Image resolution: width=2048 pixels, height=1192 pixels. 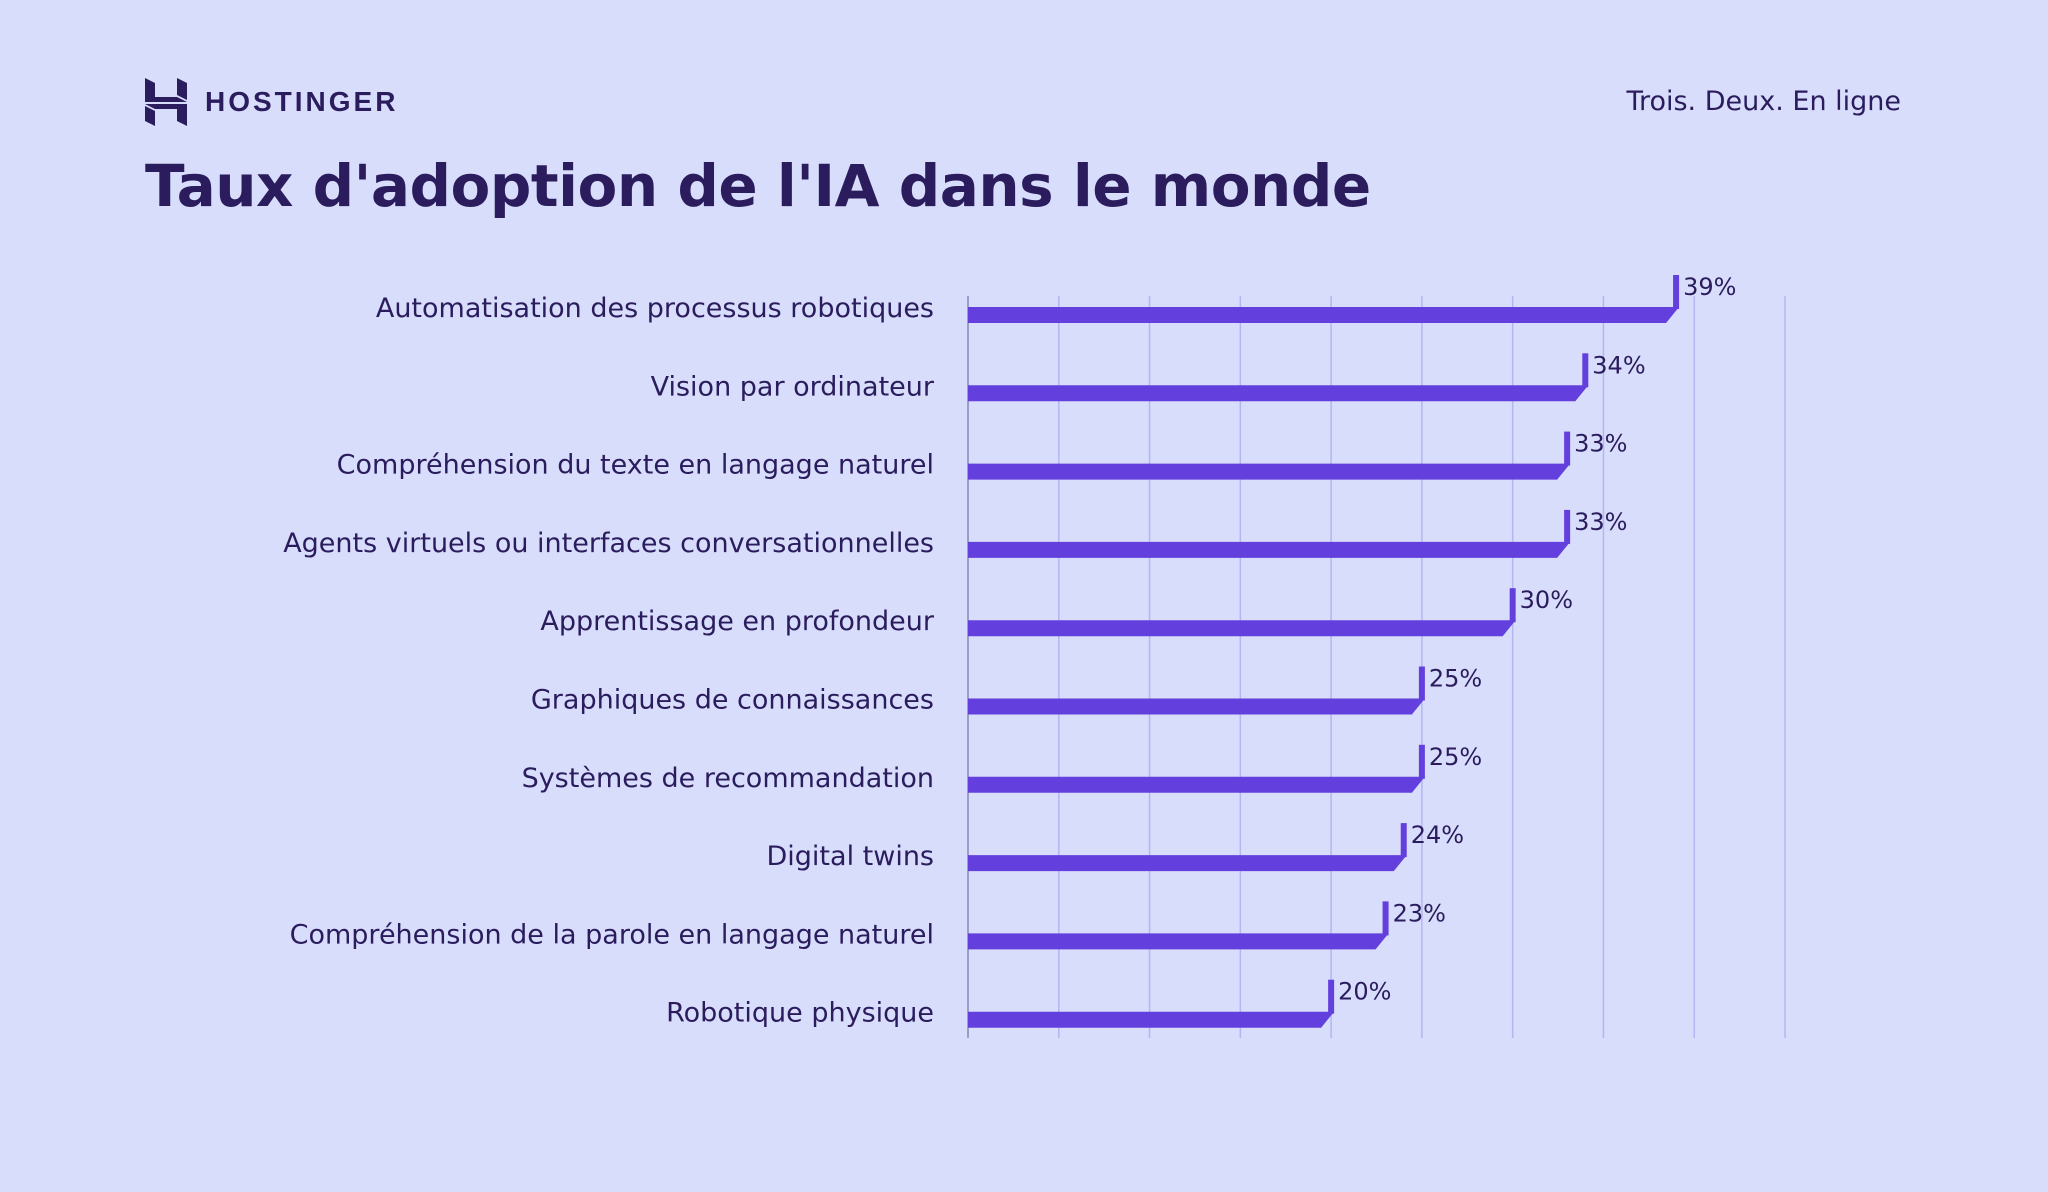 I want to click on category-label: Graphiques de connaissances, so click(x=732, y=700).